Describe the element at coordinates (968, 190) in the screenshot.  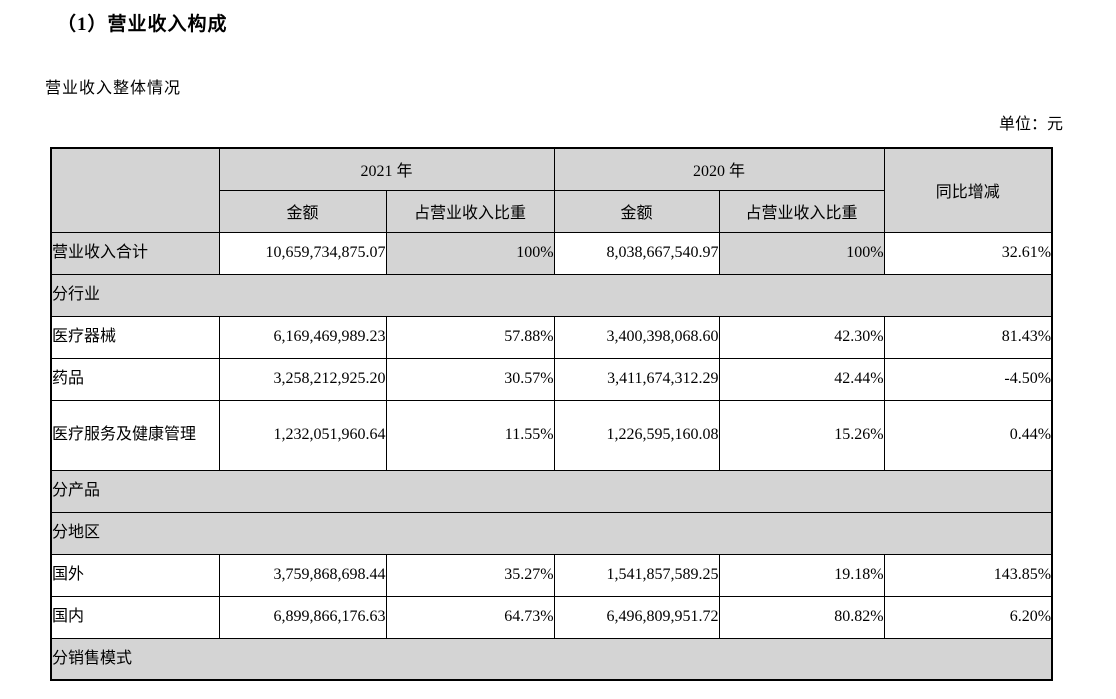
I see `header-yoy: 同比增减` at that location.